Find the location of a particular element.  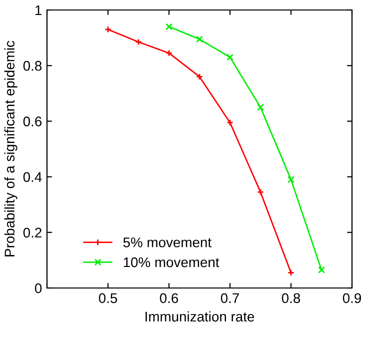

x-tick-label: 0.8 is located at coordinates (291, 298).